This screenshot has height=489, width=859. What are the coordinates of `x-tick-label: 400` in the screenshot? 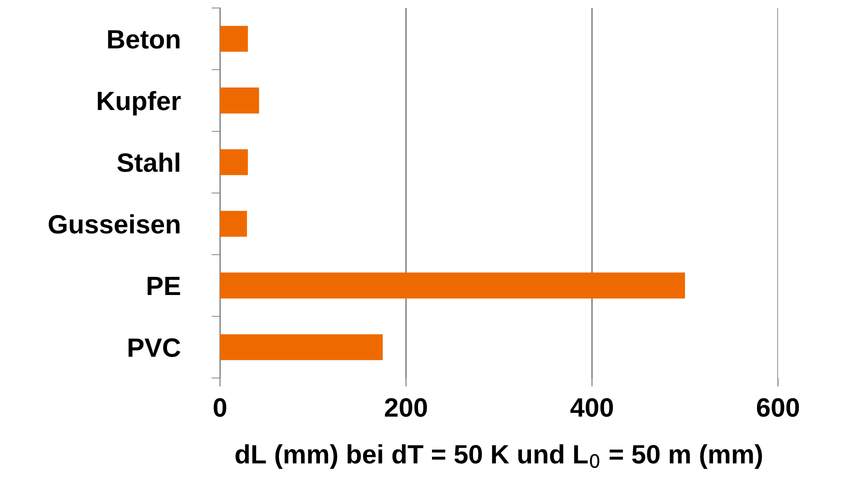 It's located at (591, 407).